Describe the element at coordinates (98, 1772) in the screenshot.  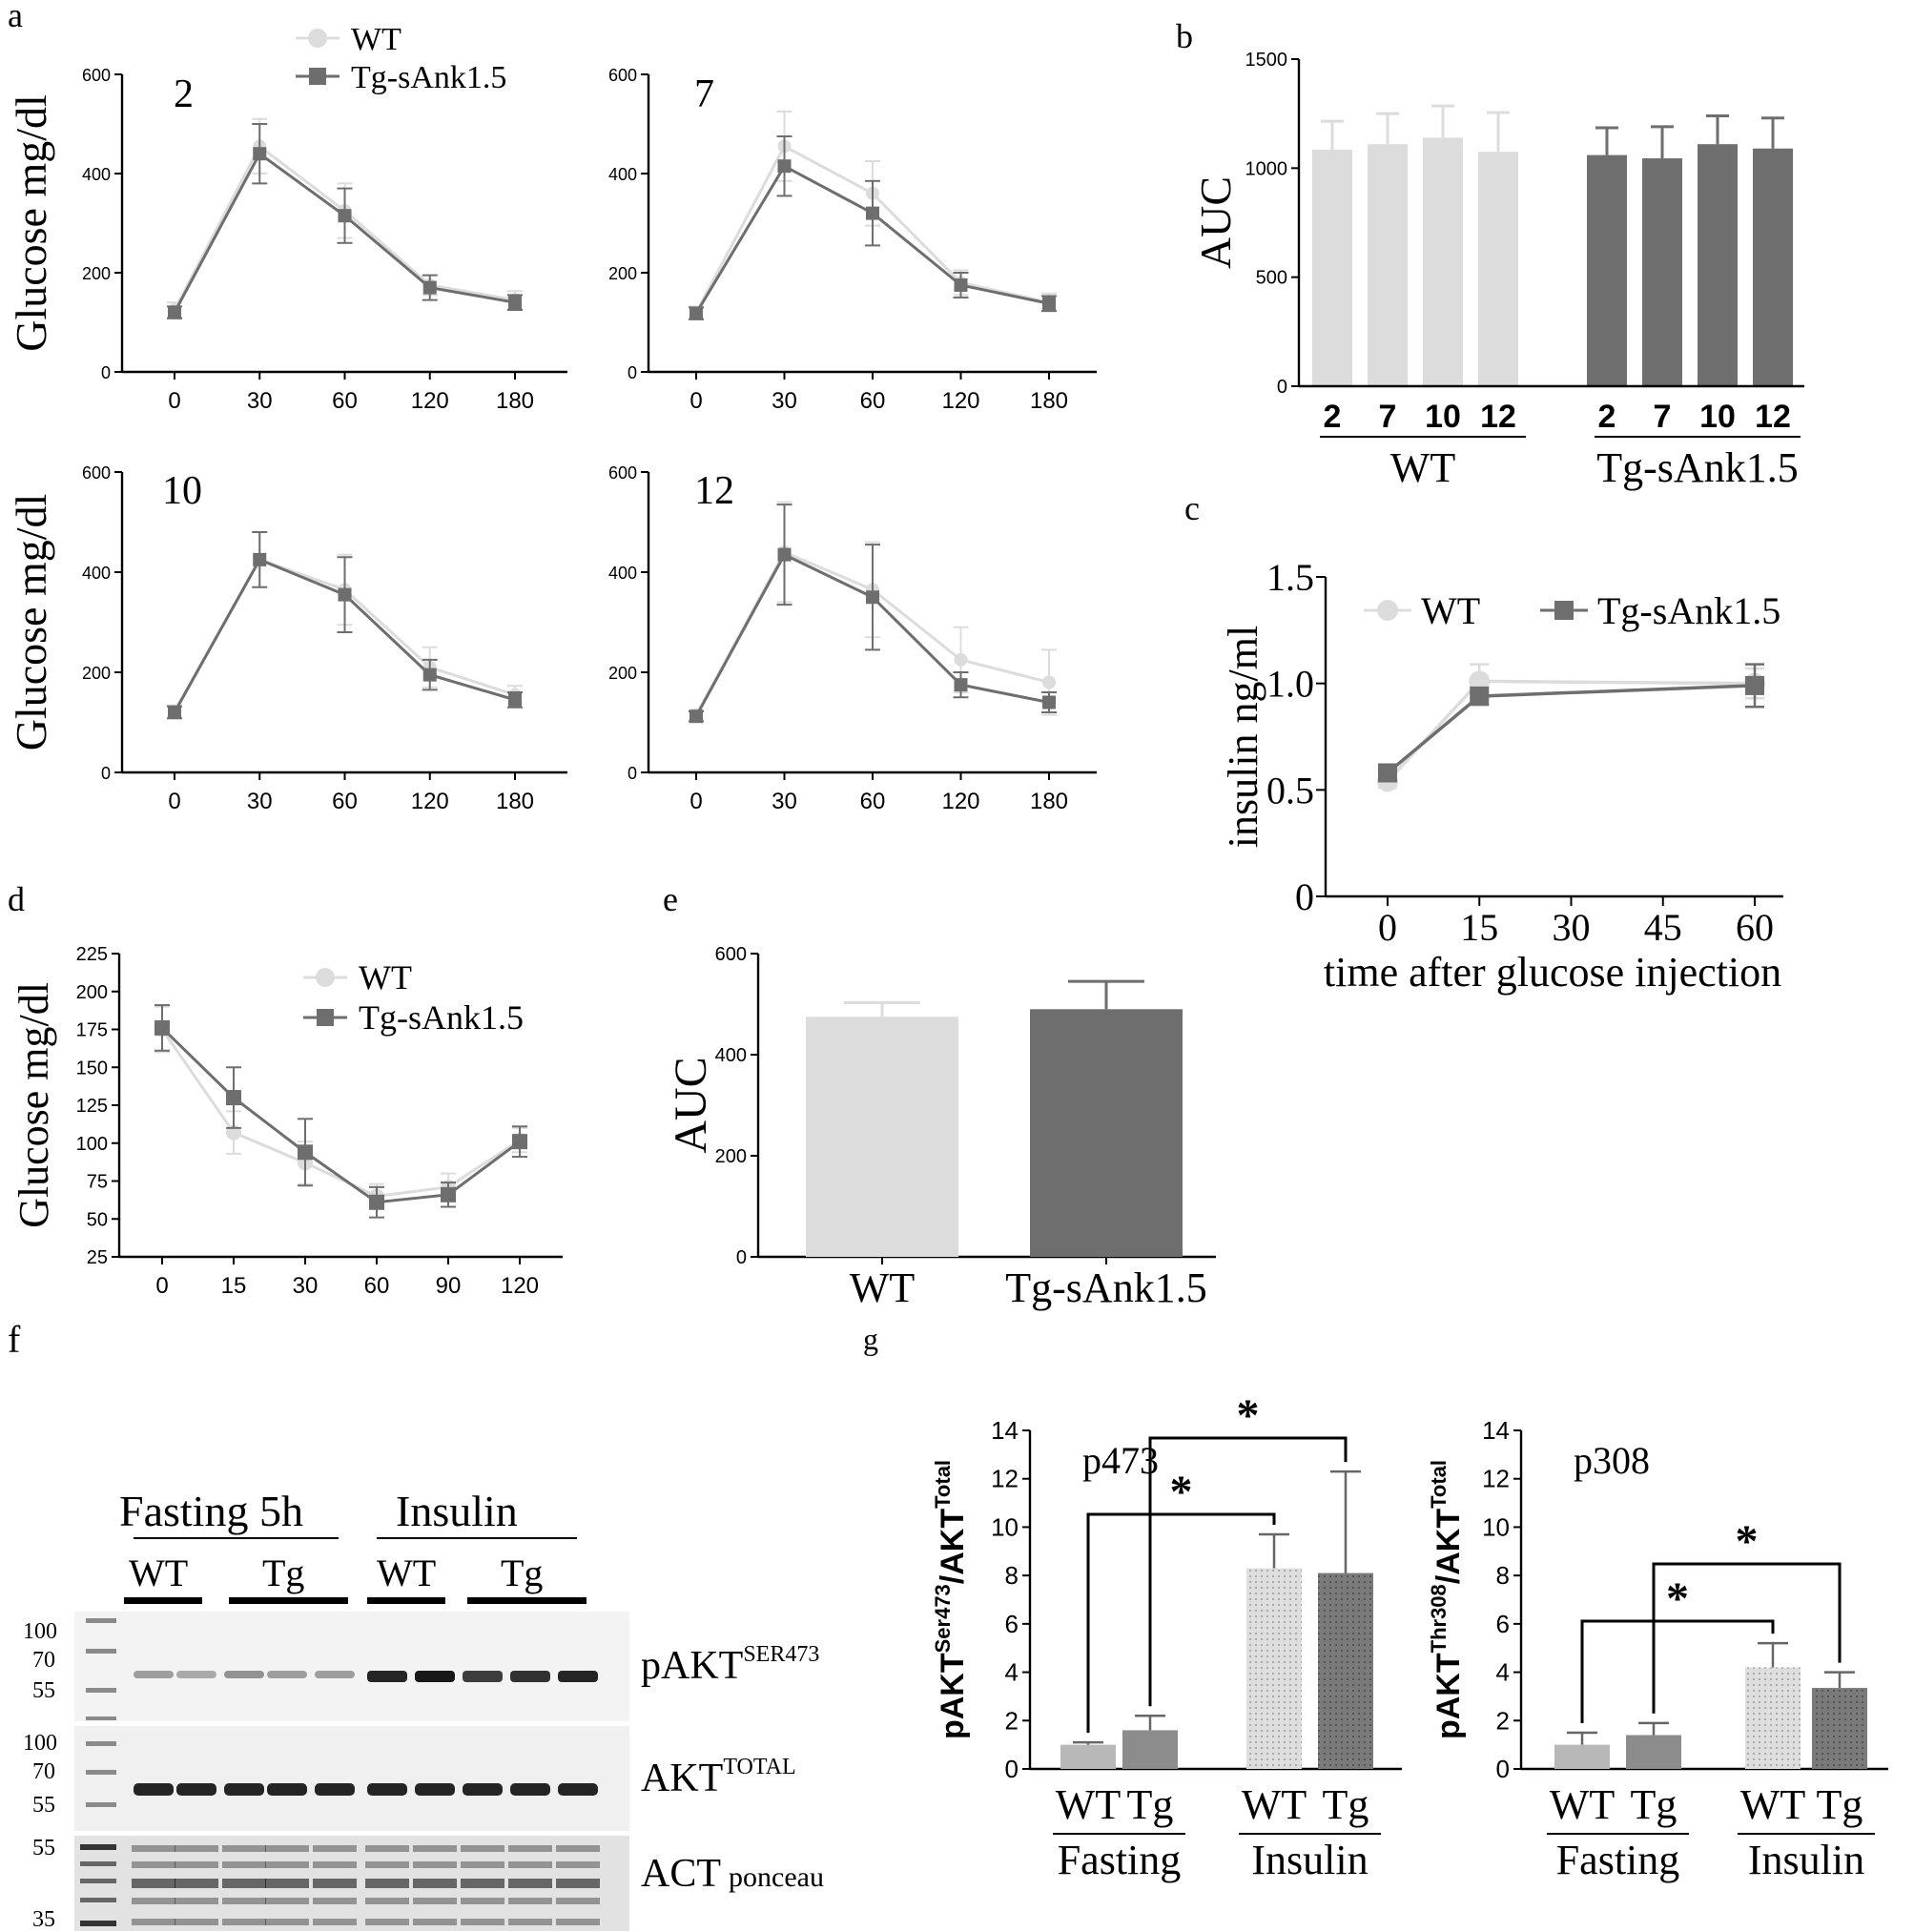
I see `blot-ladder` at that location.